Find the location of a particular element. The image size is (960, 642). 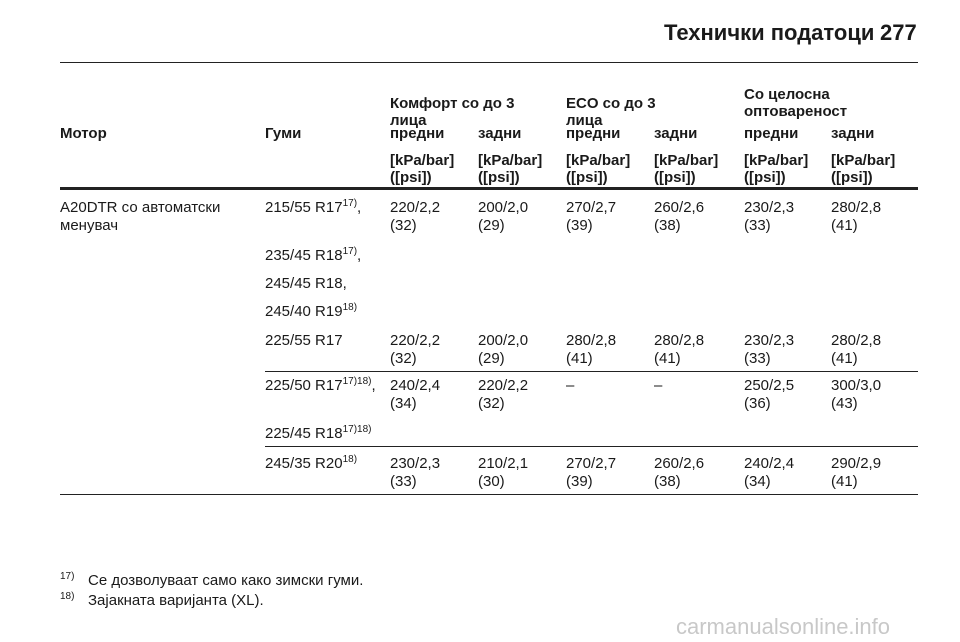

tire: 245/45 R18, is located at coordinates (306, 283).